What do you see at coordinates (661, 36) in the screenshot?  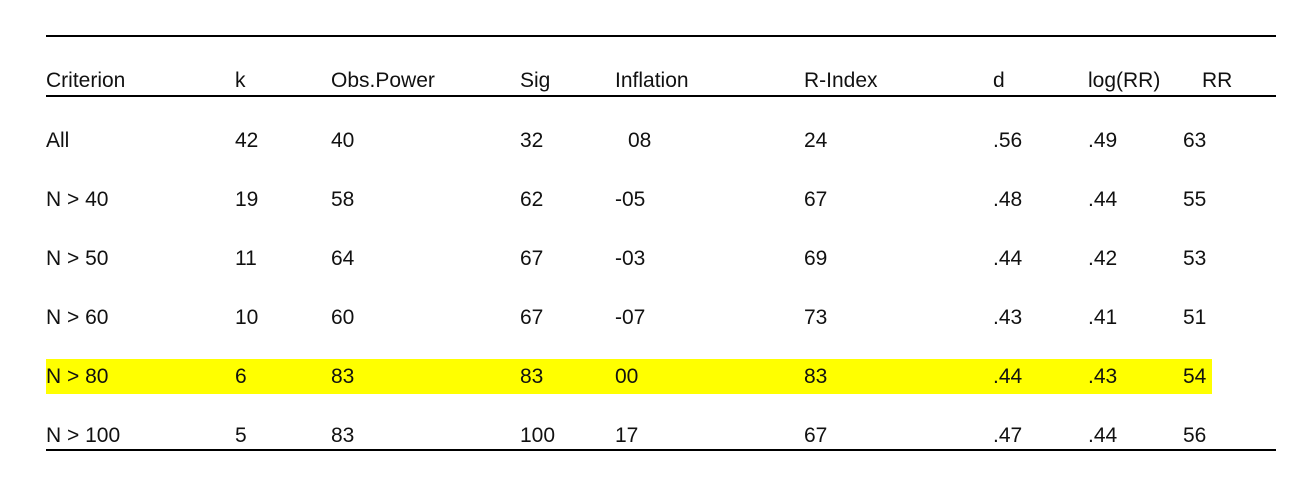 I see `top-rule` at bounding box center [661, 36].